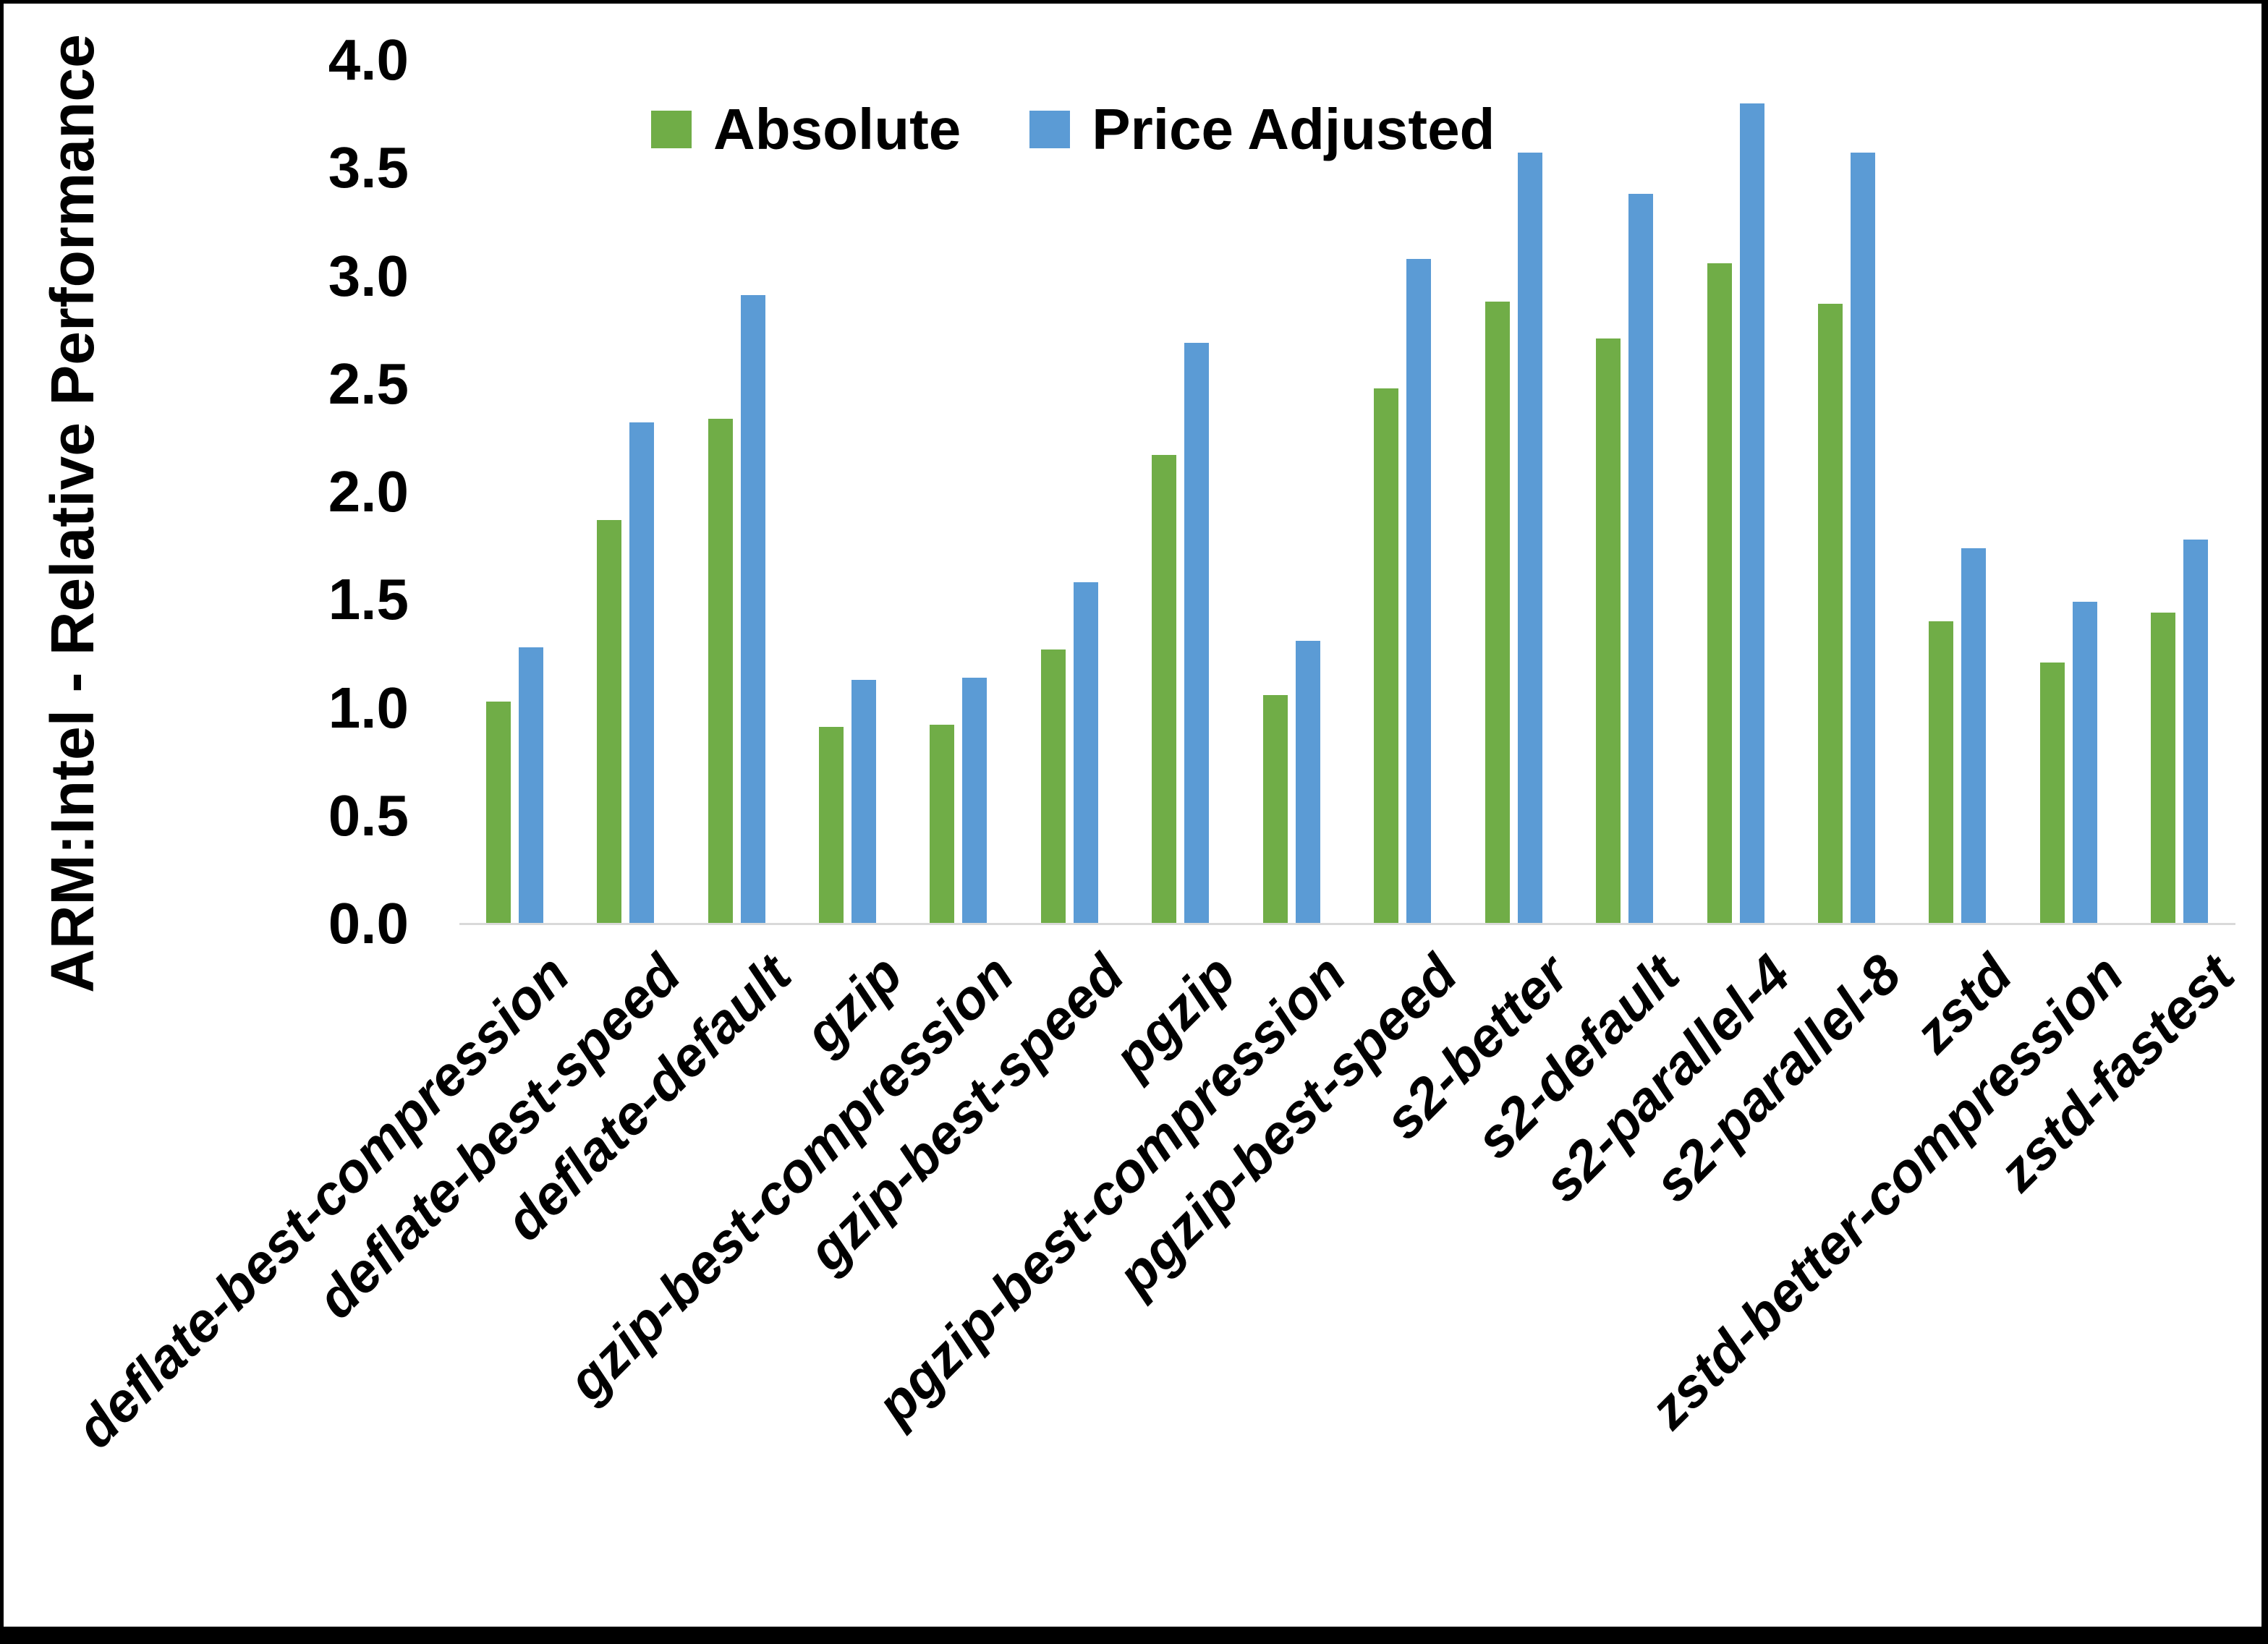  I want to click on bar-absolute-pgzip-best-speed, so click(1386, 656).